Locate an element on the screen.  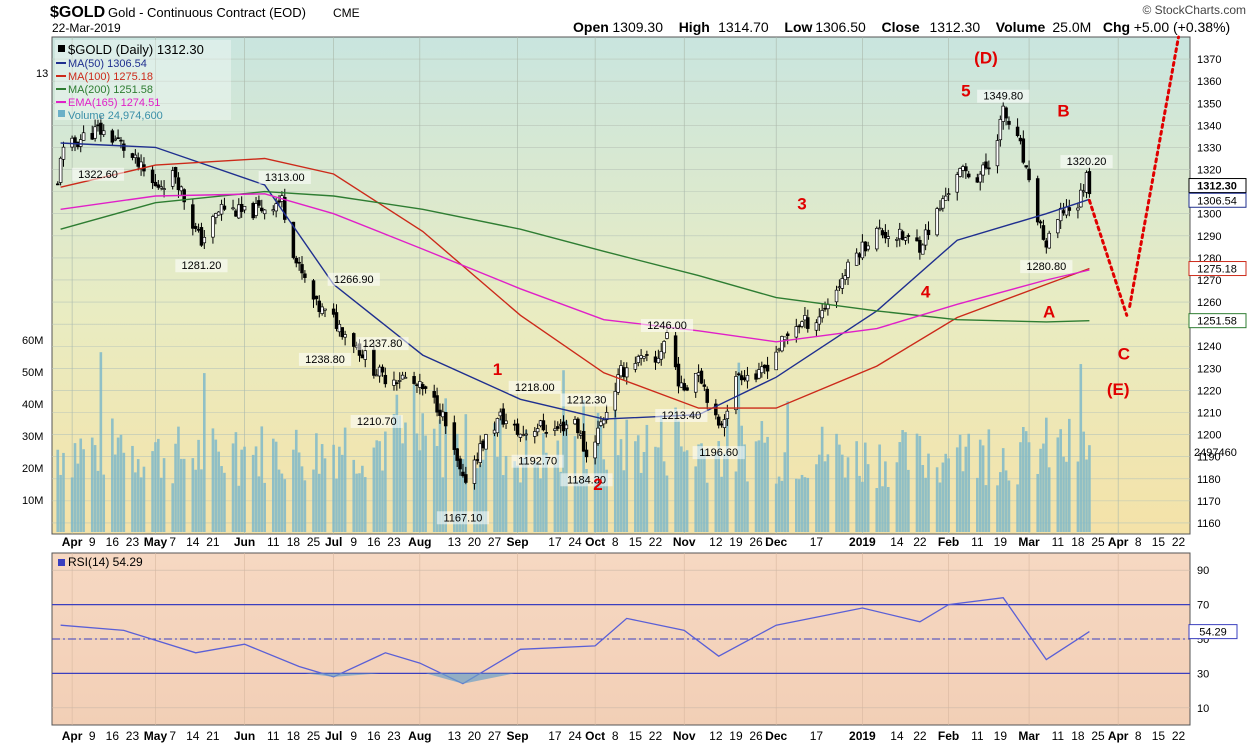
chart-date: 22-Mar-2019 is located at coordinates (86, 28).